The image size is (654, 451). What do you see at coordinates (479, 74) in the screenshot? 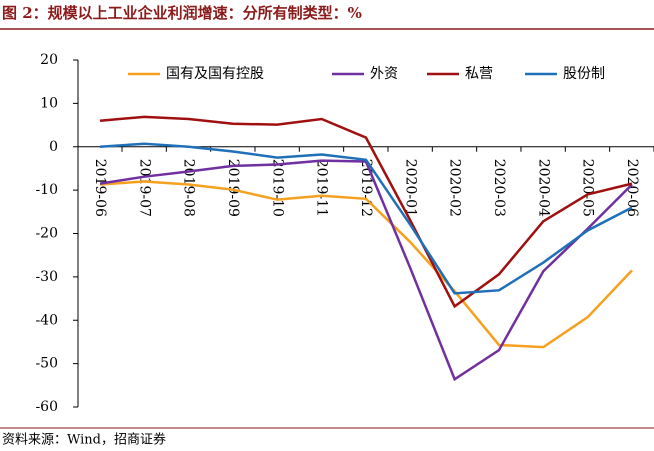
I see `legend-label: 私营` at bounding box center [479, 74].